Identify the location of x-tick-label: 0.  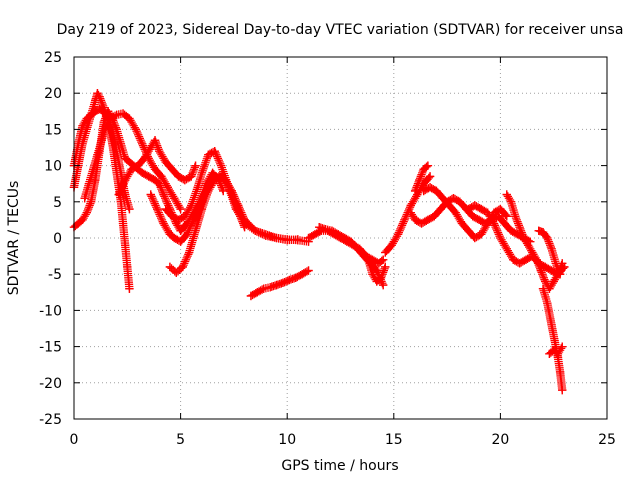
(74, 440).